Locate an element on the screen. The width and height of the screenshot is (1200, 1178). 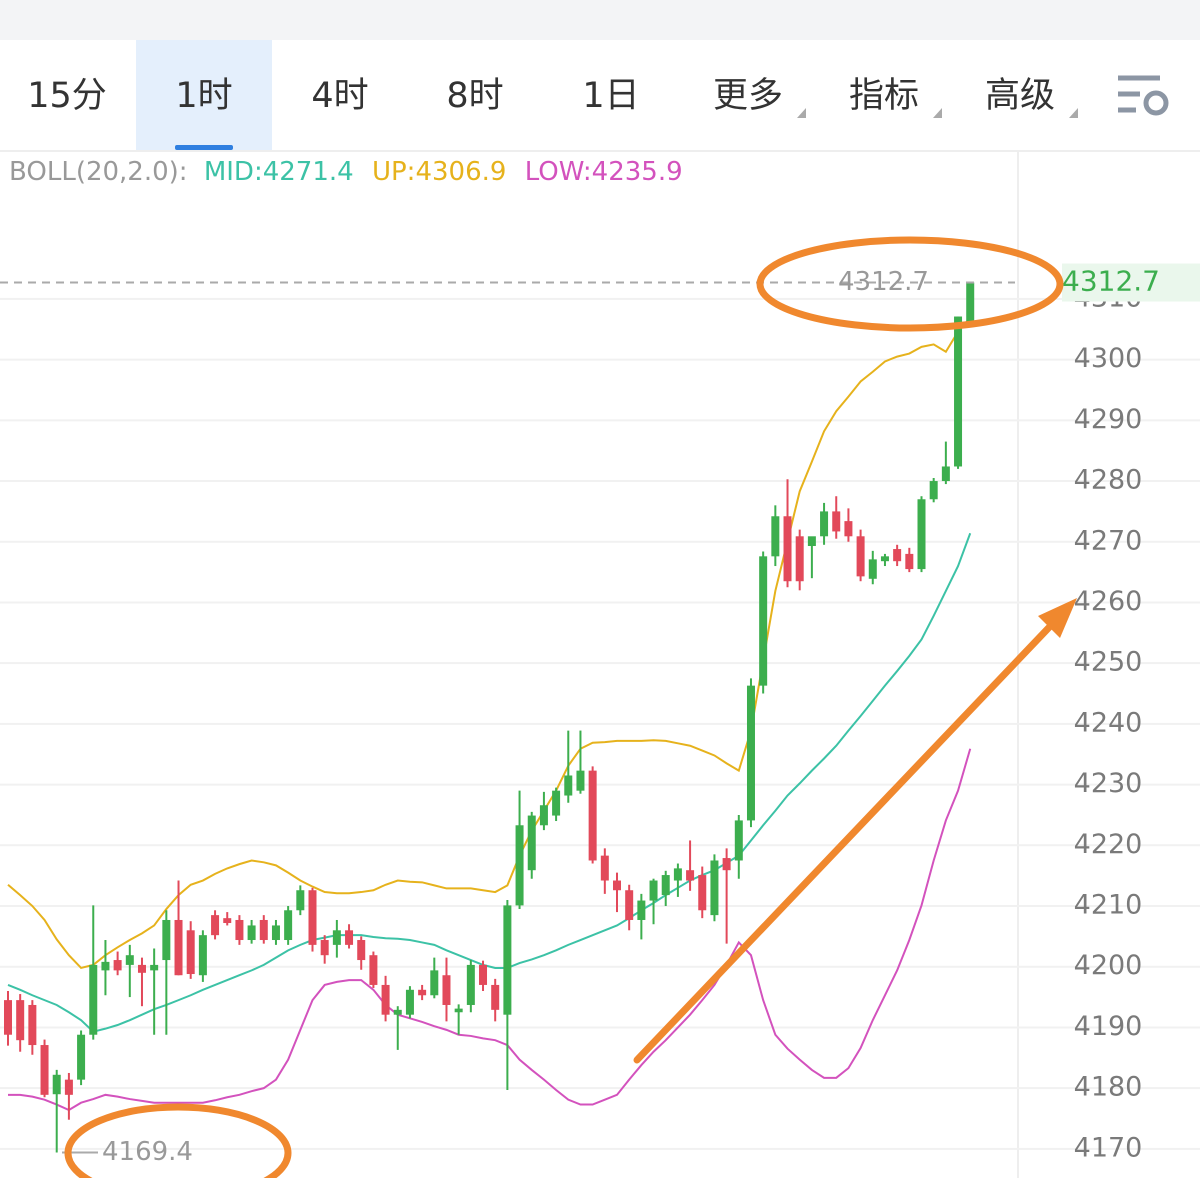
last-price-tag: 4312.7 is located at coordinates (1111, 281).